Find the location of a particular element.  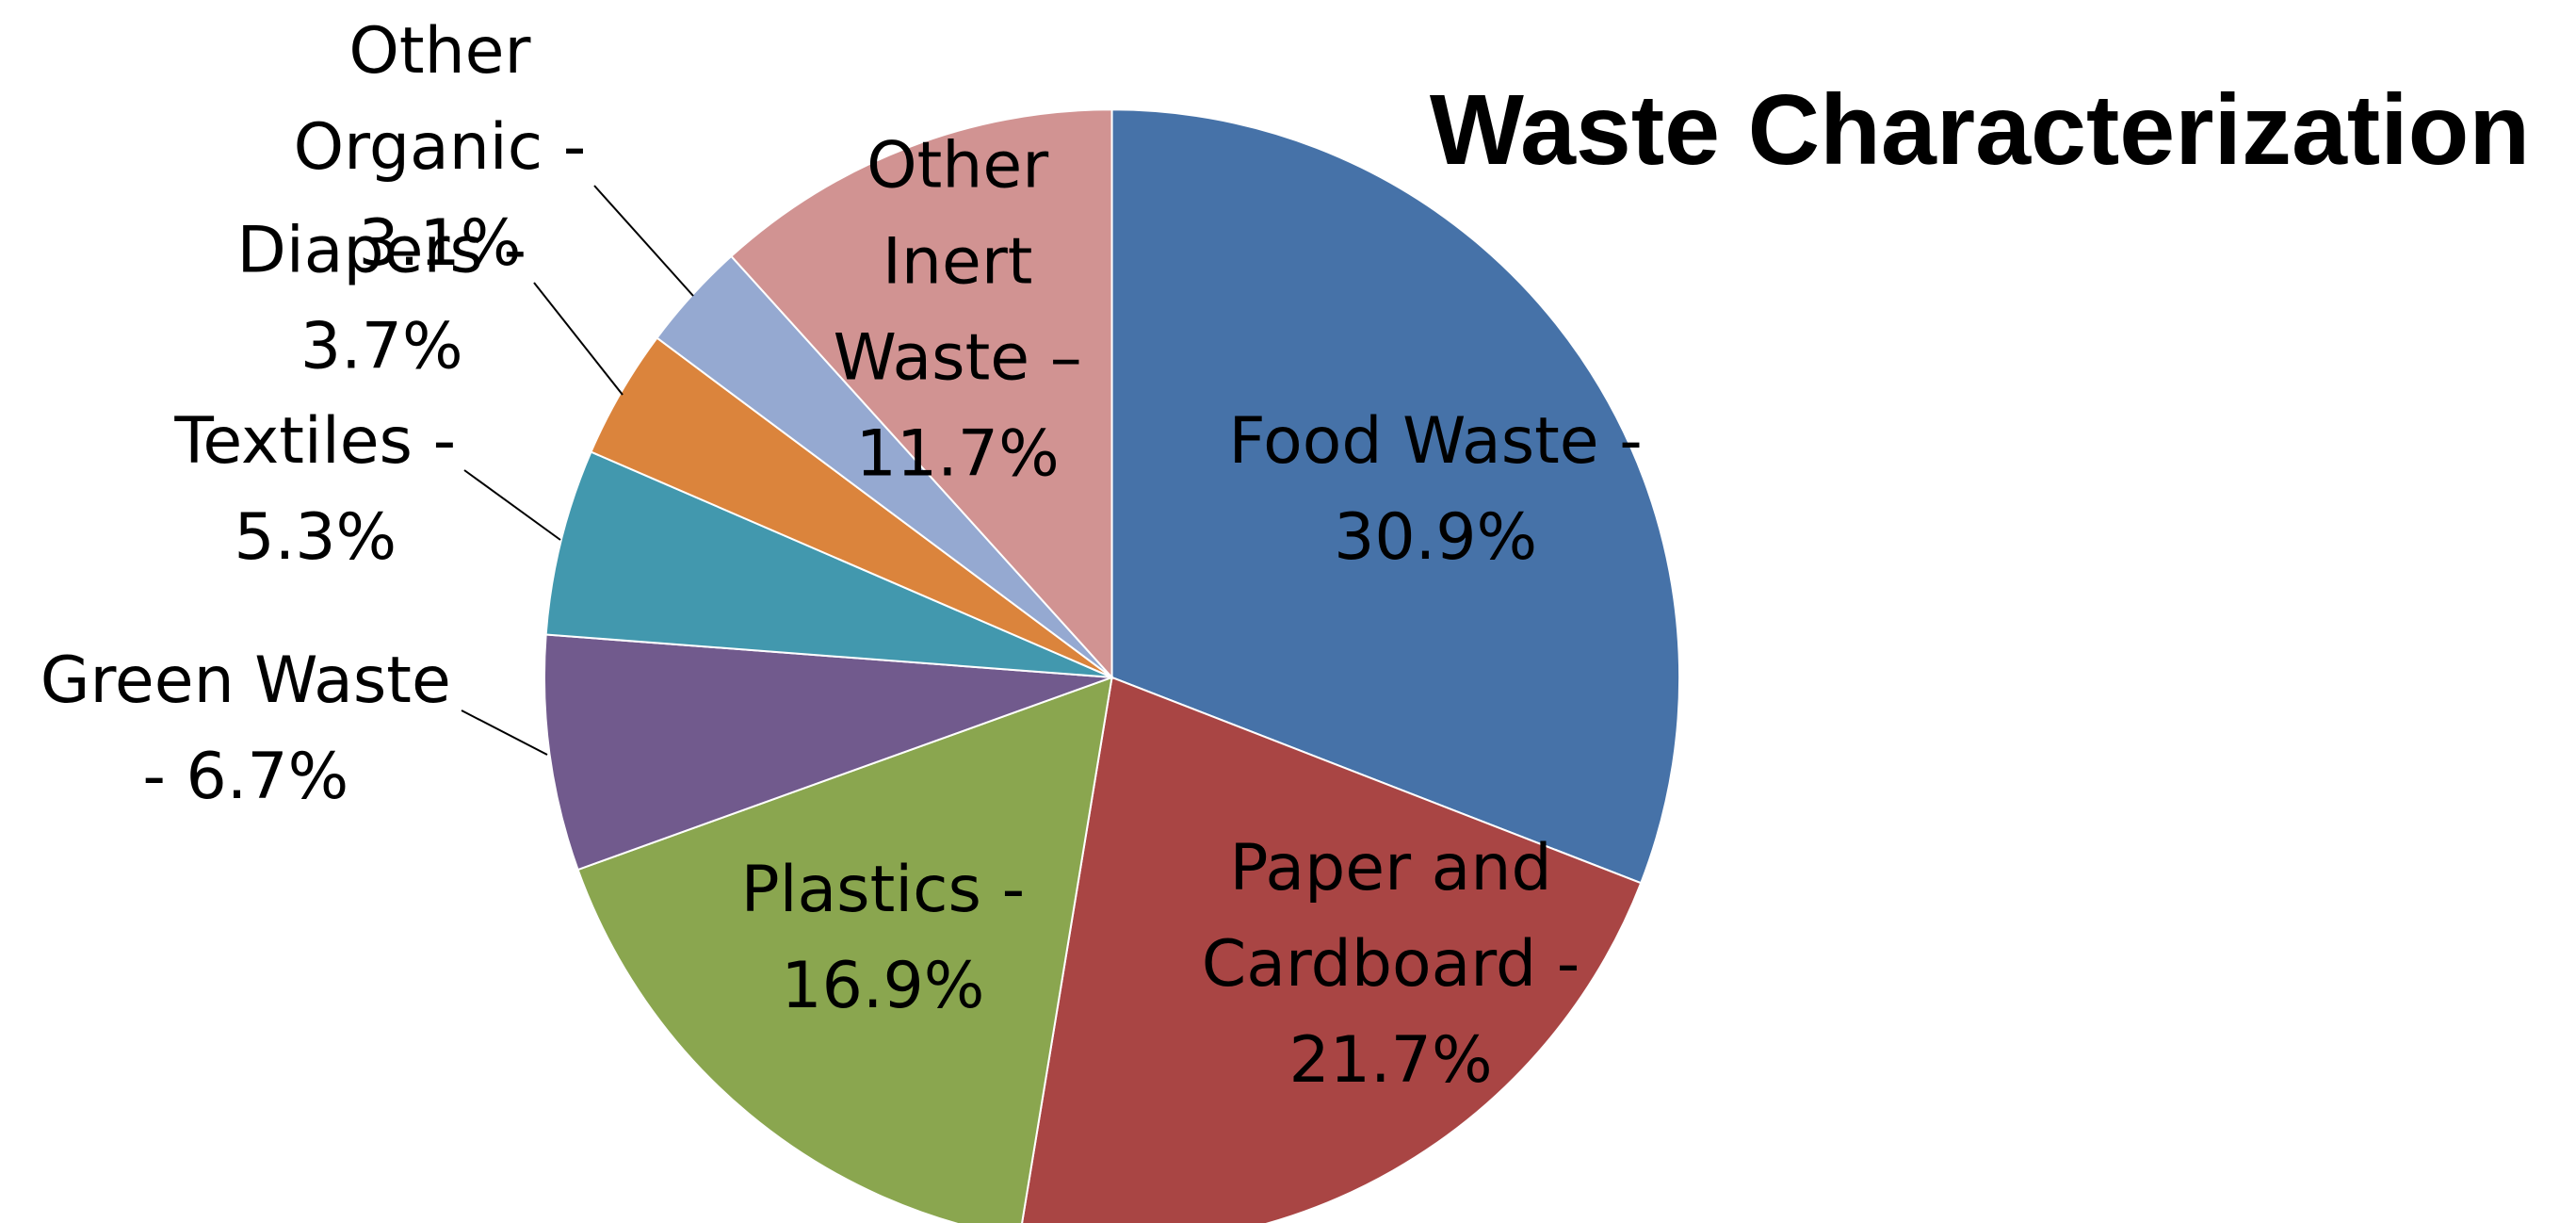

data-label: Green Waste - 6.7% is located at coordinates (246, 728).